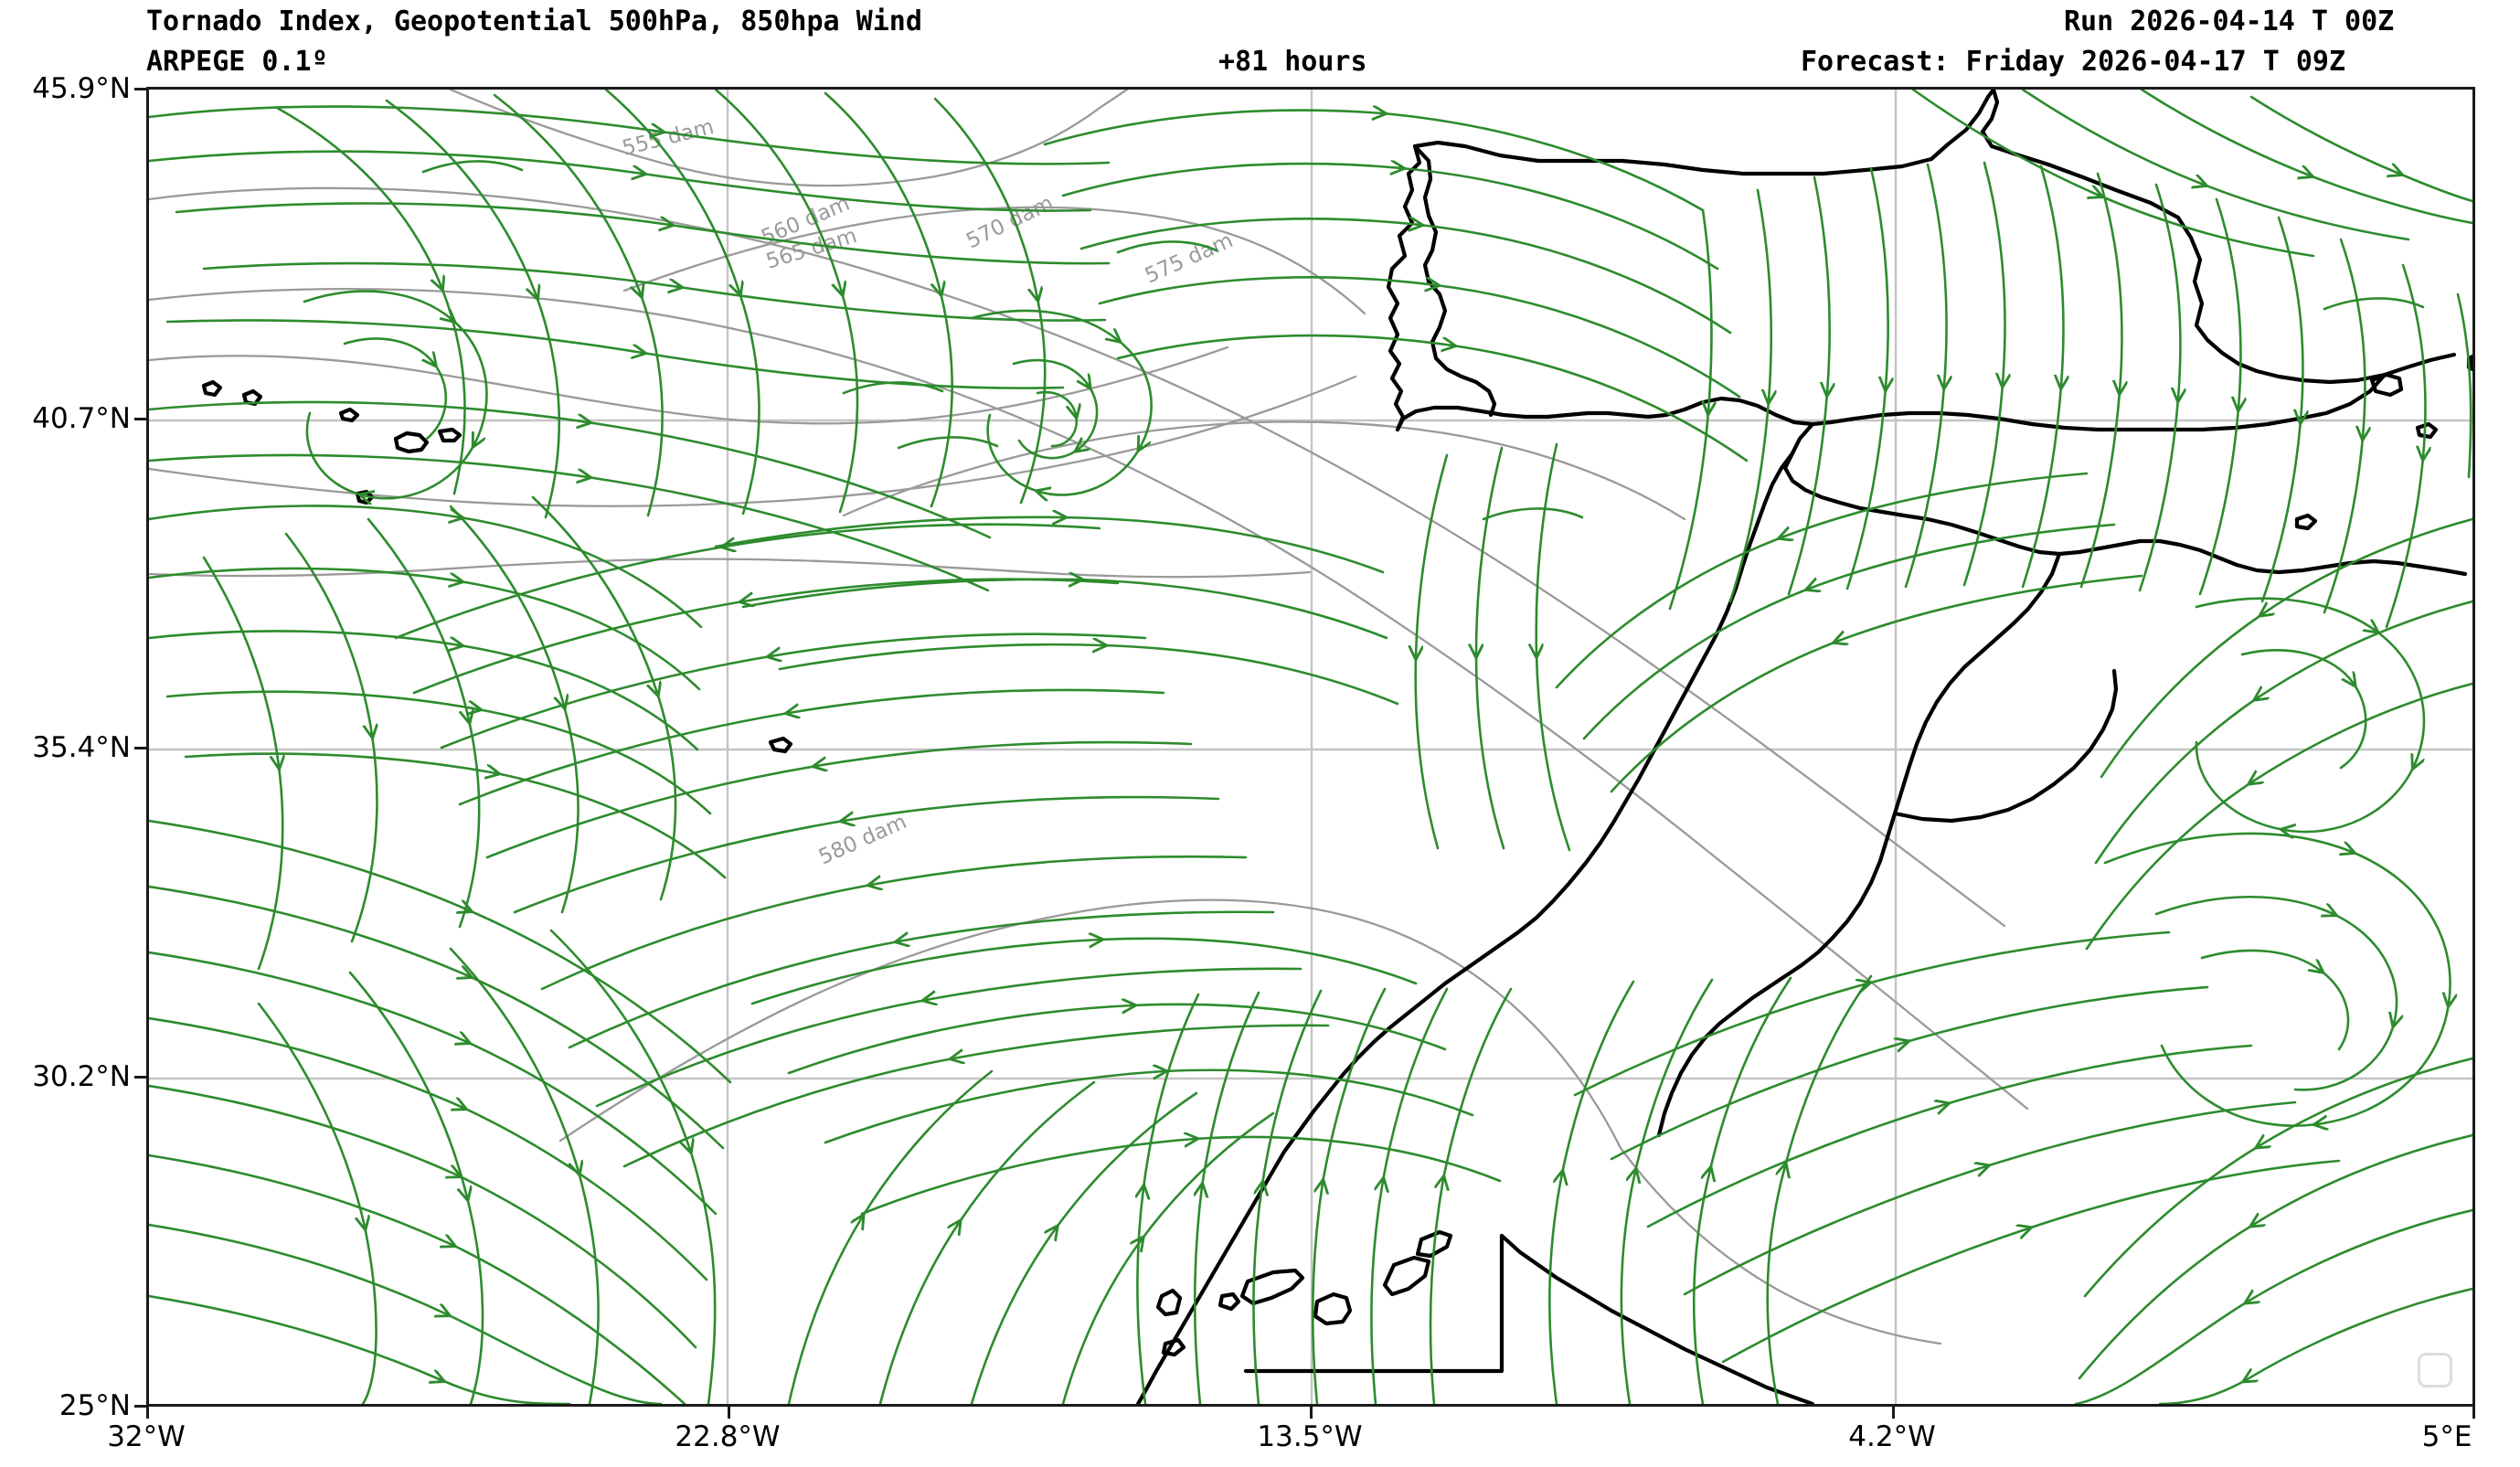  I want to click on x-tick-label-5e: 5°E, so click(2446, 1436).